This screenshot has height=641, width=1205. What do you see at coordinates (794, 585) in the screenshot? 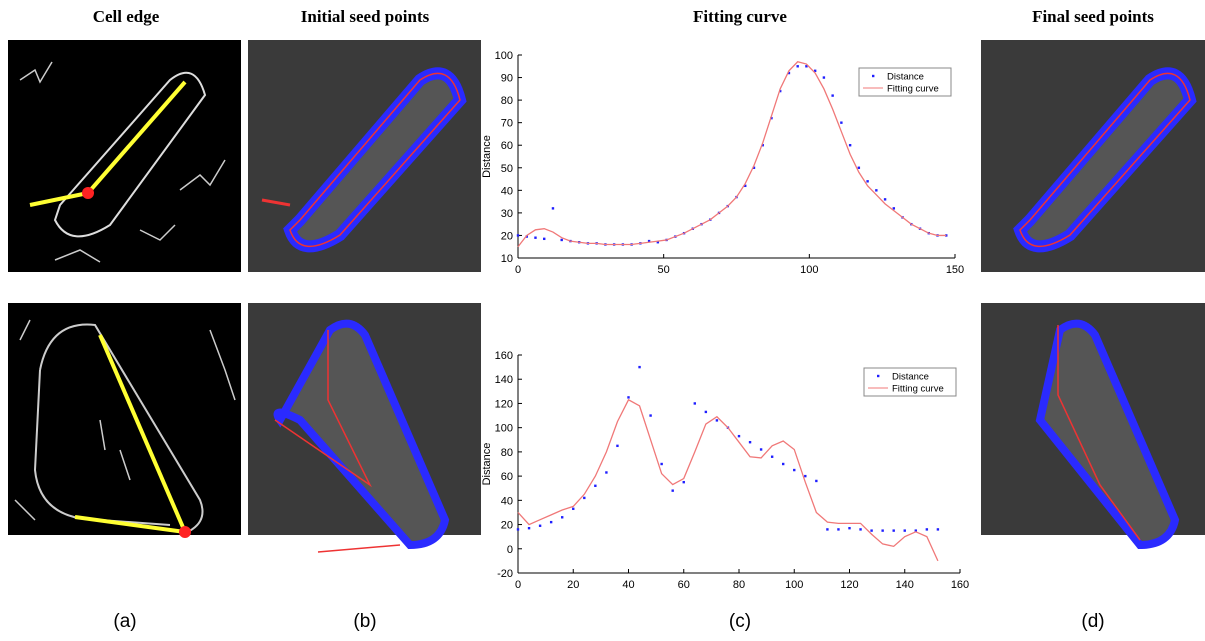
I see `x-tick-label: 100` at bounding box center [794, 585].